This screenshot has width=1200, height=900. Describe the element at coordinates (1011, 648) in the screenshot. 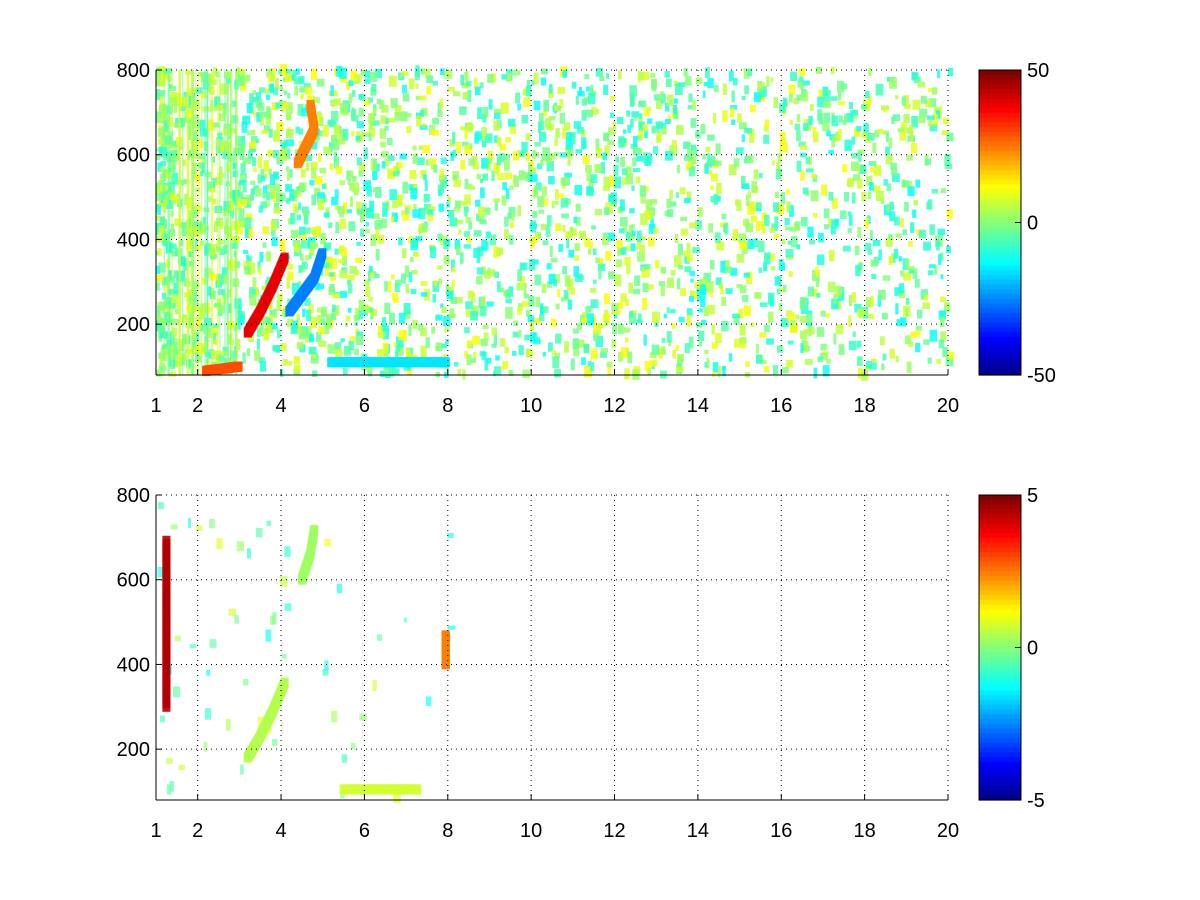

I see `colorbar: 5 0 -5` at that location.